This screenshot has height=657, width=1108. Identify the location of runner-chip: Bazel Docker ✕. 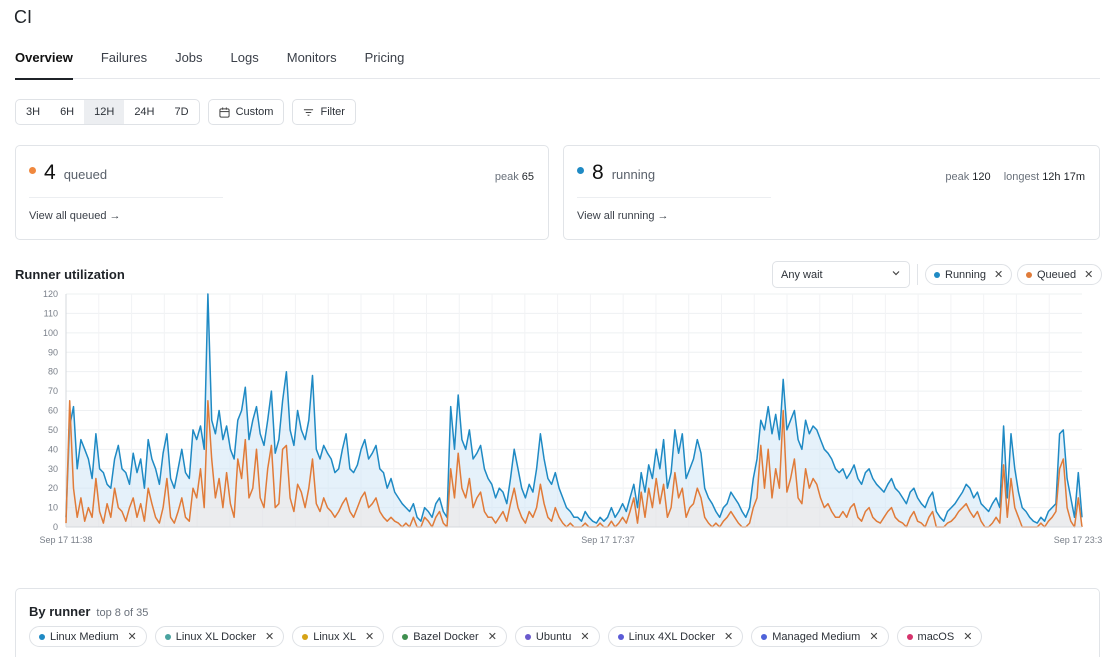
(449, 636).